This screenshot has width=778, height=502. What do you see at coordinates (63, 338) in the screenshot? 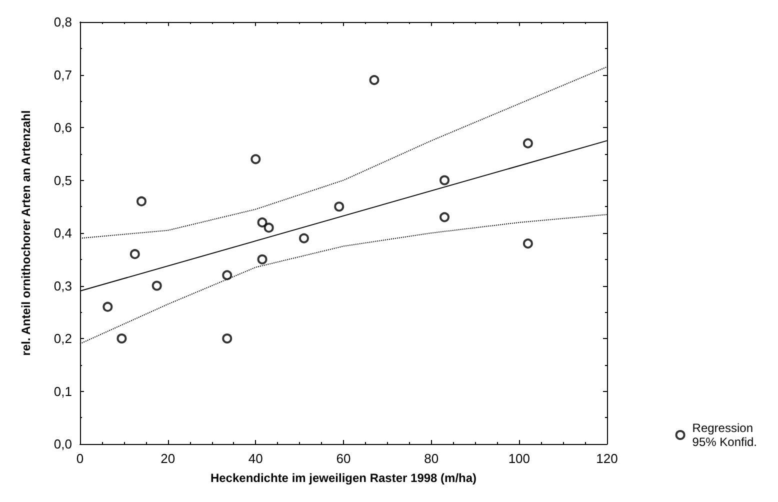
I see `y-tick-label: 0,2` at bounding box center [63, 338].